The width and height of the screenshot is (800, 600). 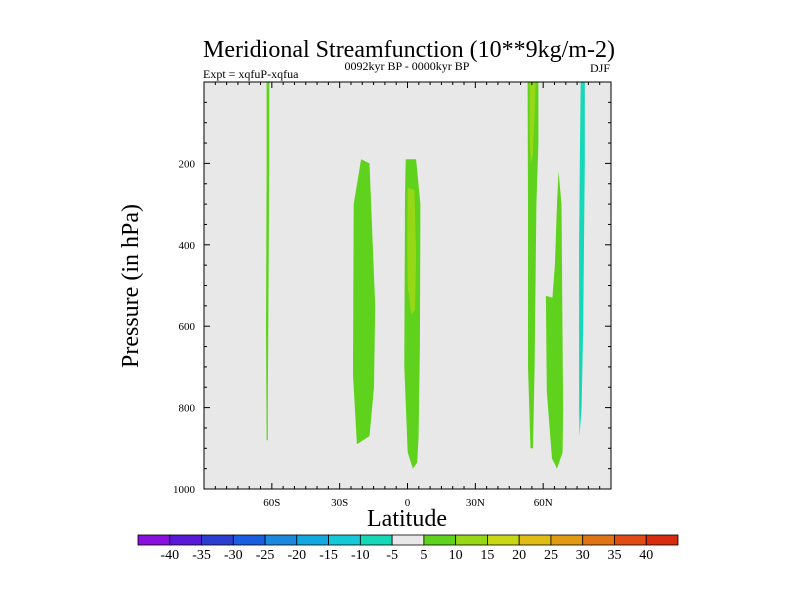 I want to click on x-axis-label: Latitude, so click(x=407, y=519).